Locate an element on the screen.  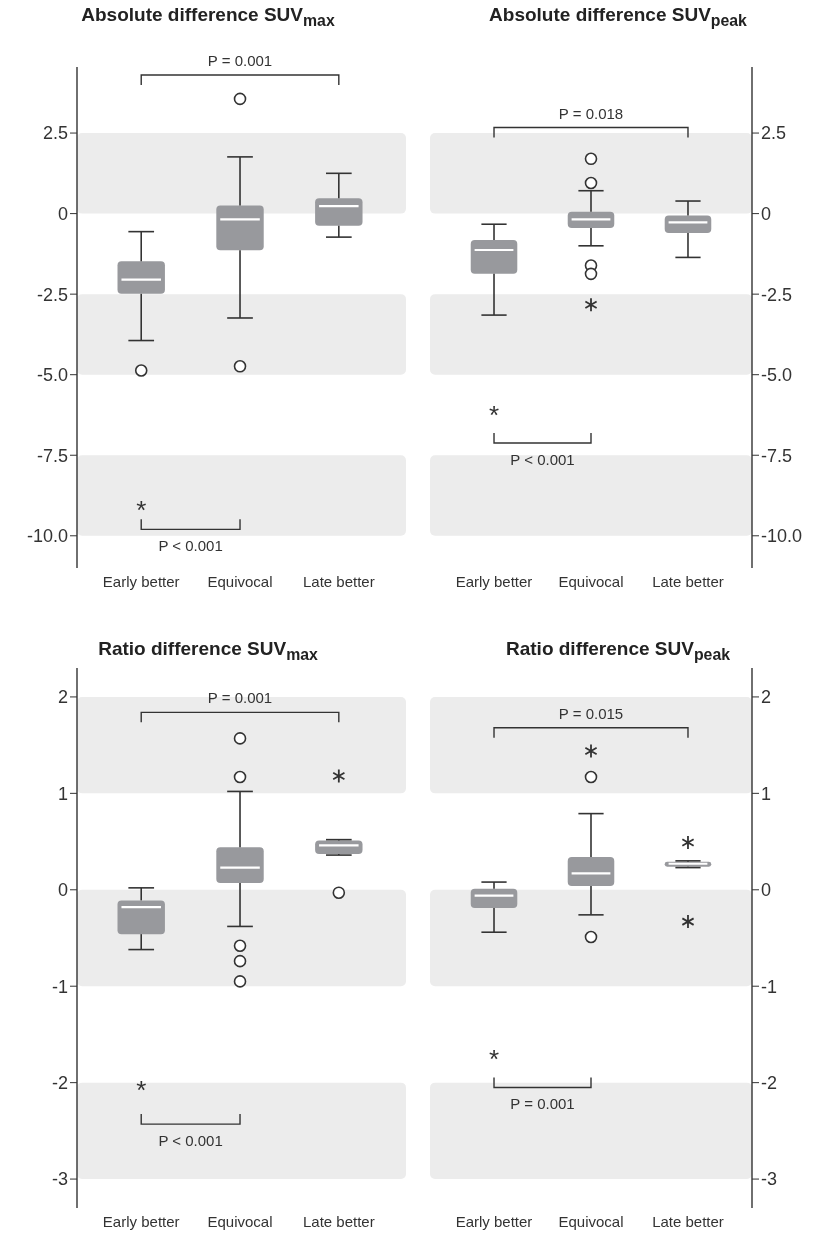
chart-title: Ratio difference SUV$_{peak}$ is located at coordinates (618, 651).